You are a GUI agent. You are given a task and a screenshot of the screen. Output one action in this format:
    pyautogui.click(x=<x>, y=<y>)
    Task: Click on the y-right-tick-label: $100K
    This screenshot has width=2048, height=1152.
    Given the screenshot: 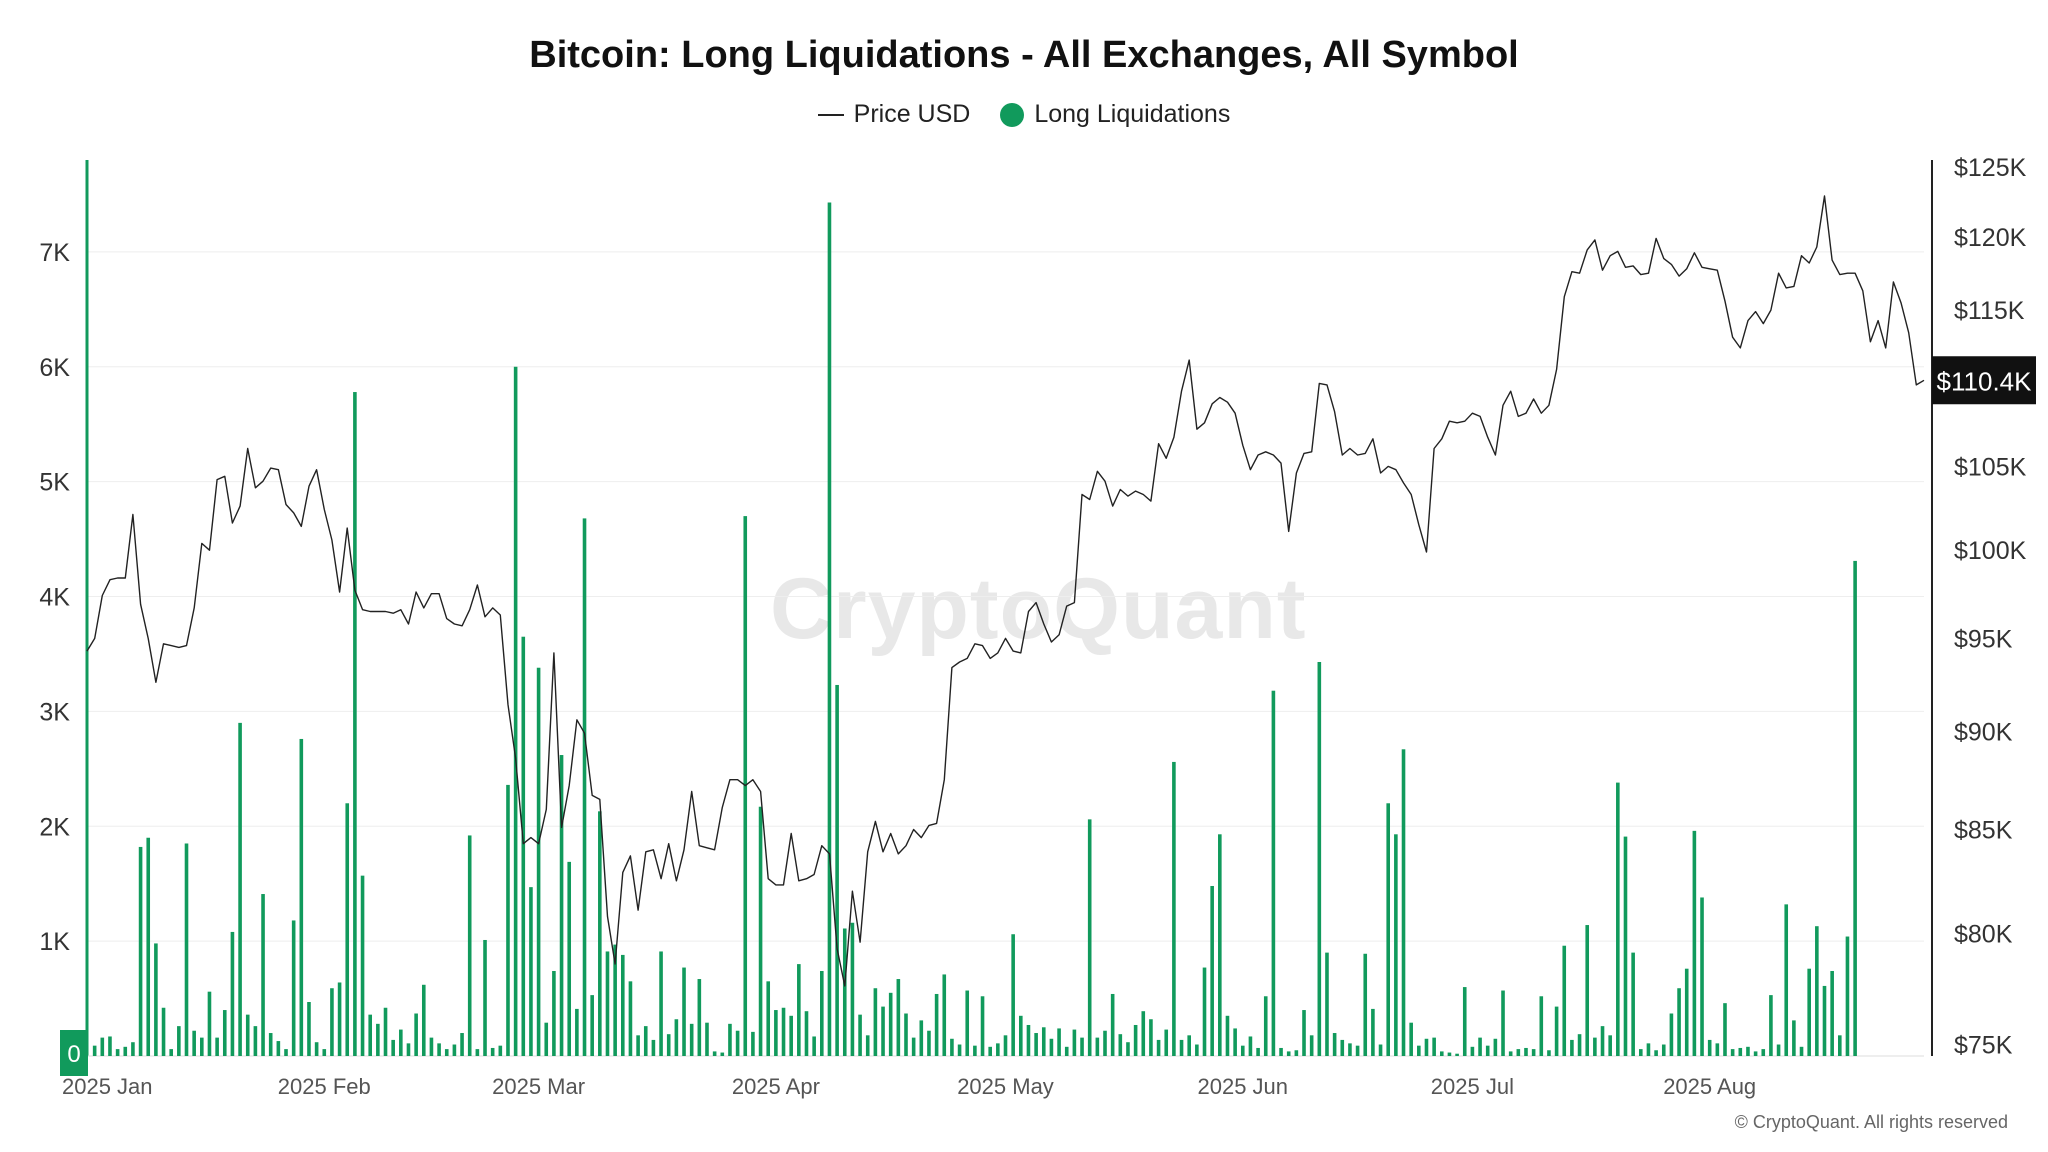 What is the action you would take?
    pyautogui.click(x=1990, y=551)
    